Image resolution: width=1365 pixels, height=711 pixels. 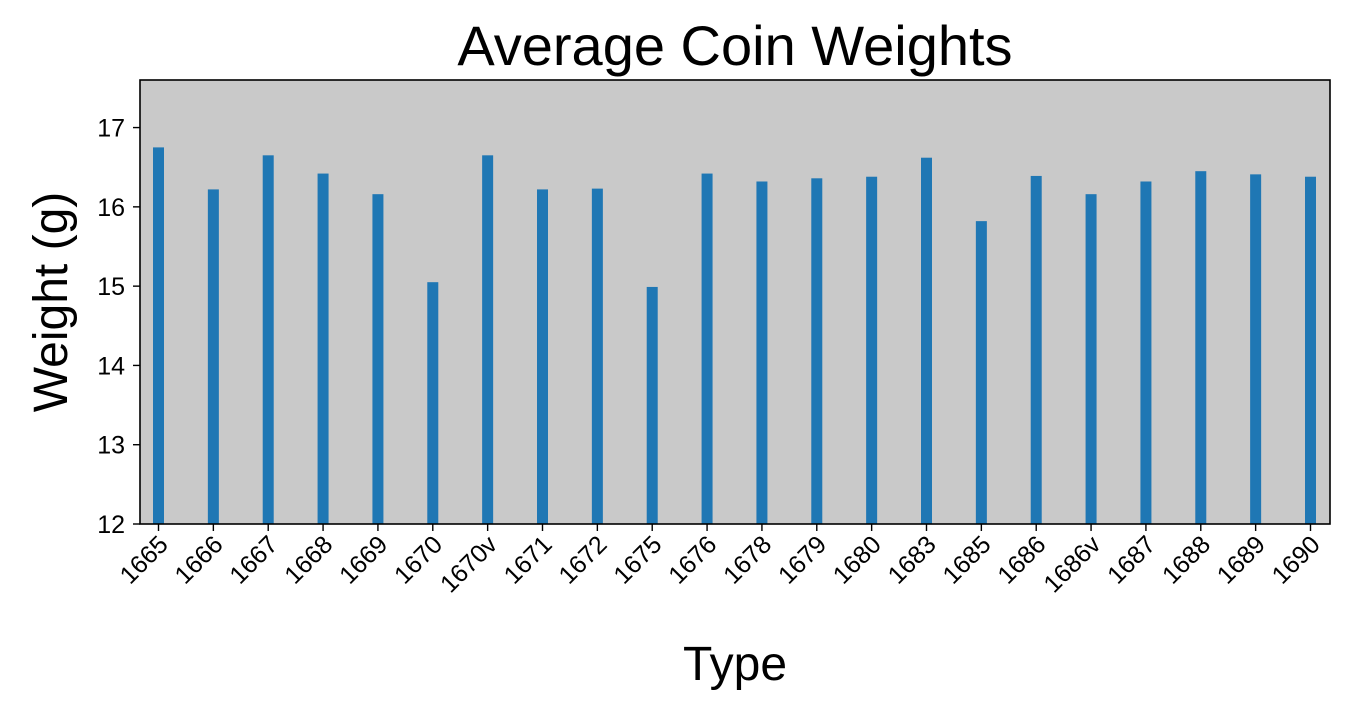 What do you see at coordinates (734, 45) in the screenshot?
I see `chart-title: Average Coin Weights` at bounding box center [734, 45].